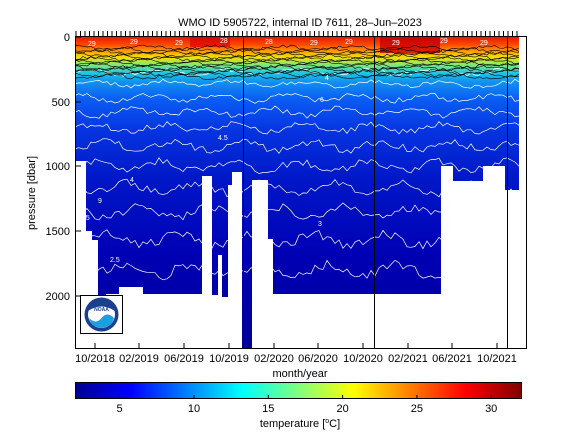 The image size is (576, 432). Describe the element at coordinates (229, 359) in the screenshot. I see `x-tick-label: 10/2019` at that location.